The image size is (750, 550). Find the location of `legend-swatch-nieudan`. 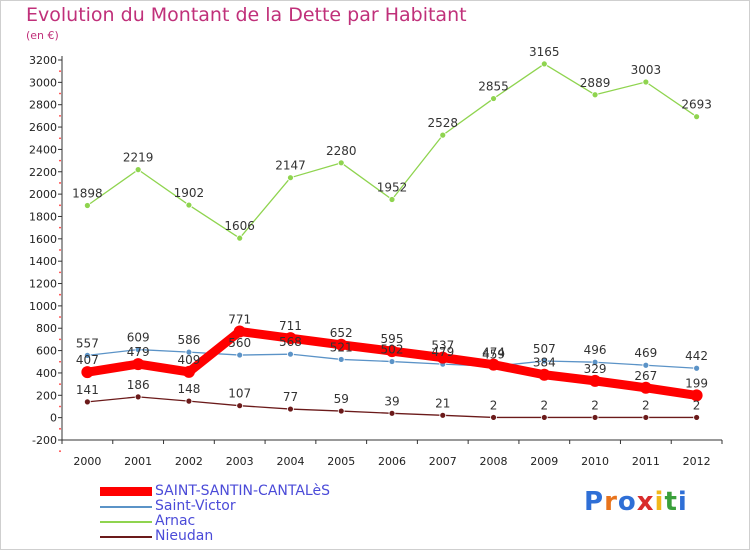

legend-swatch-nieudan is located at coordinates (126, 537).